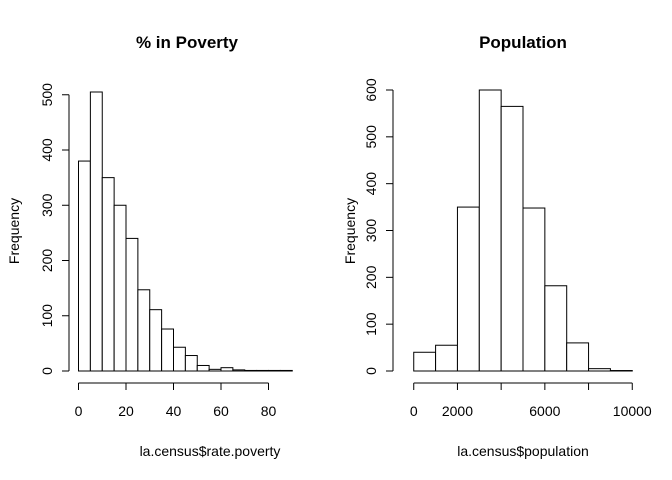 This screenshot has height=480, width=672. Describe the element at coordinates (187, 42) in the screenshot. I see `chart-title: % in Poverty` at that location.